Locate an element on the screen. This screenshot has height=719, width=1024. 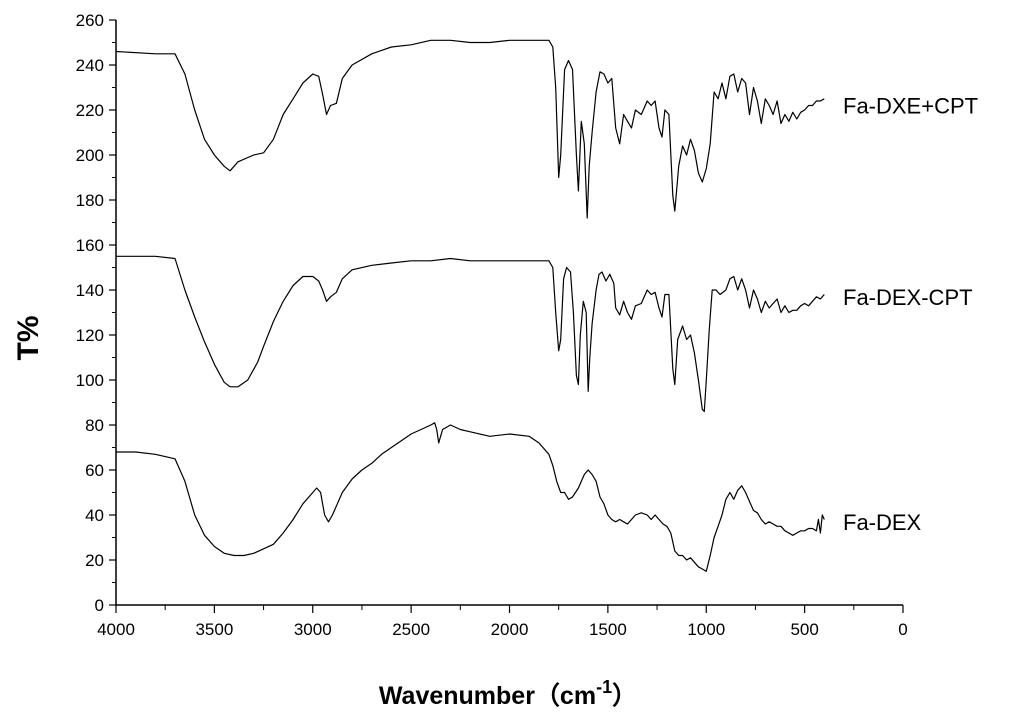
series-label-fa-dex: Fa-DEX is located at coordinates (882, 522).